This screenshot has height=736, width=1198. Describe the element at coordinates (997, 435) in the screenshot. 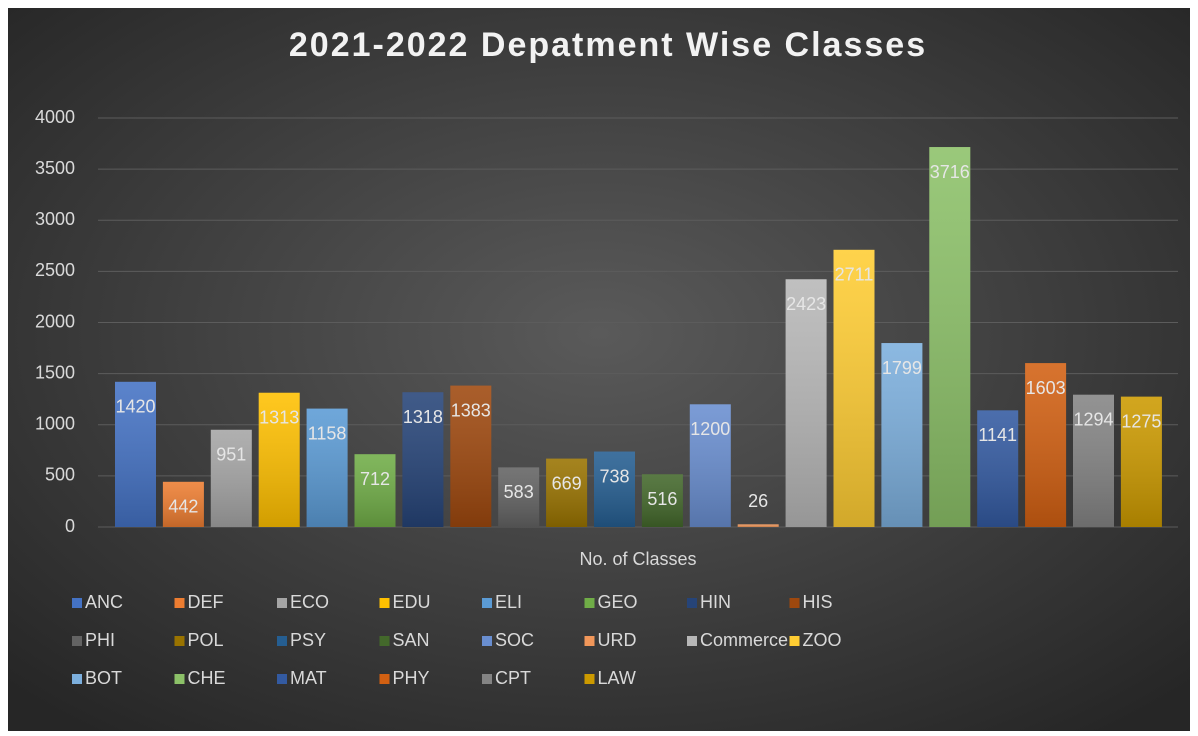

I see `data-label: 1141` at that location.